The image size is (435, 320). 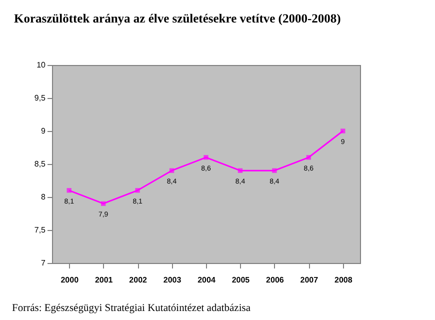 I want to click on x-tick-label: 2006, so click(x=275, y=280).